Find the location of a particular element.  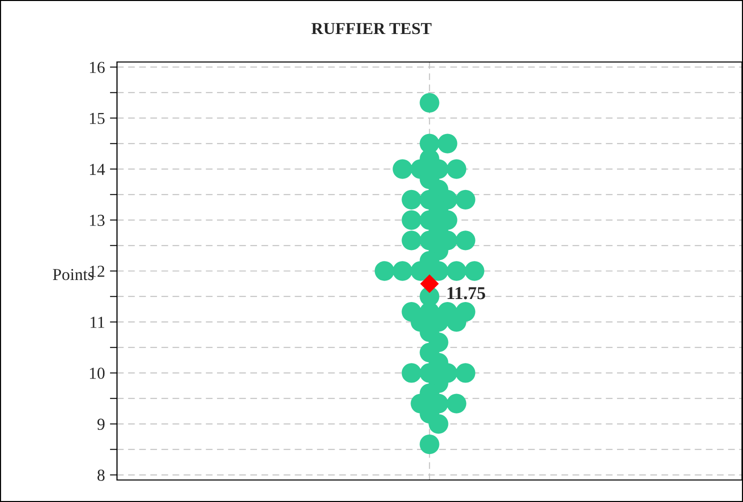

y-tick-label: 9 is located at coordinates (101, 424).